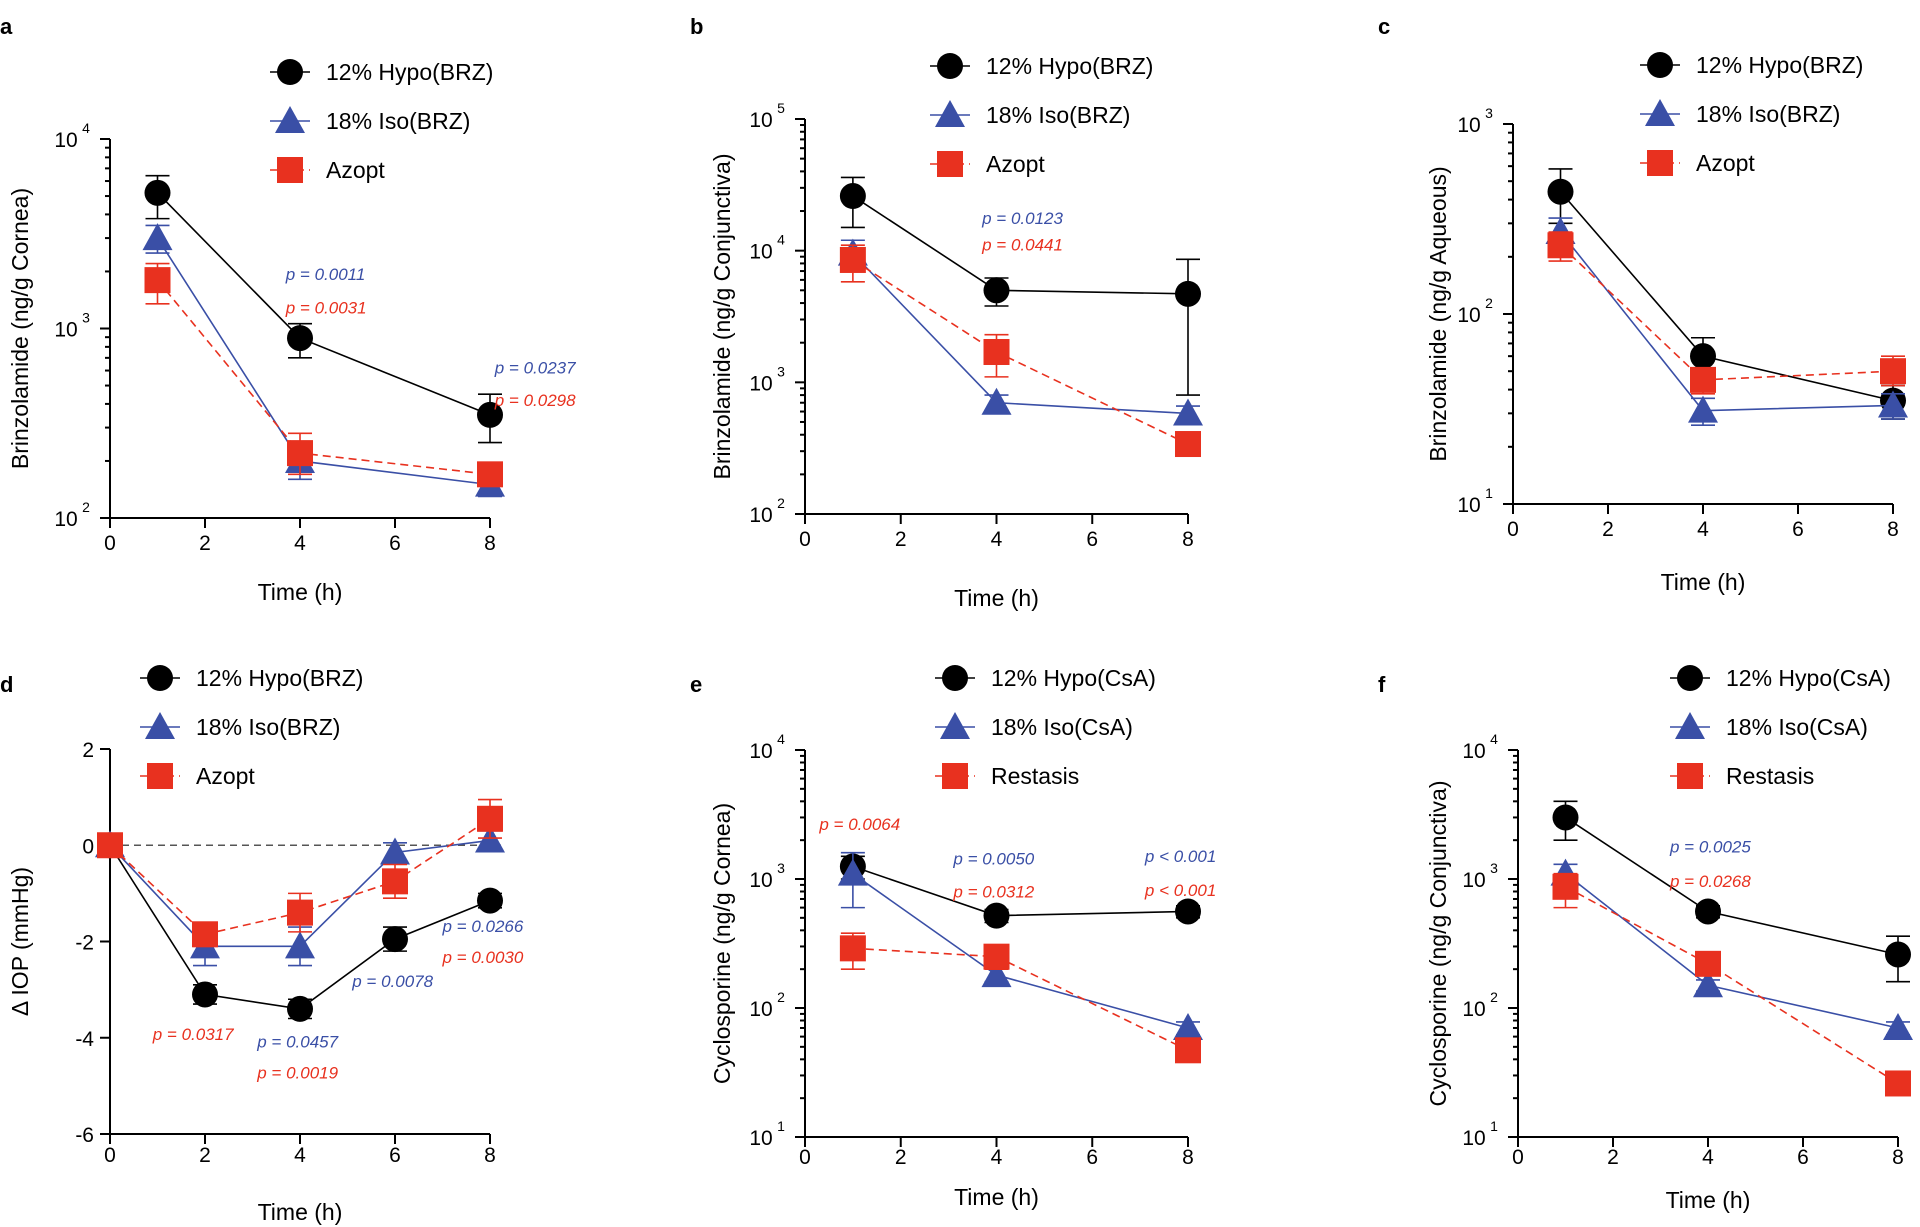 This screenshot has height=1227, width=1920. Describe the element at coordinates (1007, 776) in the screenshot. I see `legend-item: Restasis` at that location.